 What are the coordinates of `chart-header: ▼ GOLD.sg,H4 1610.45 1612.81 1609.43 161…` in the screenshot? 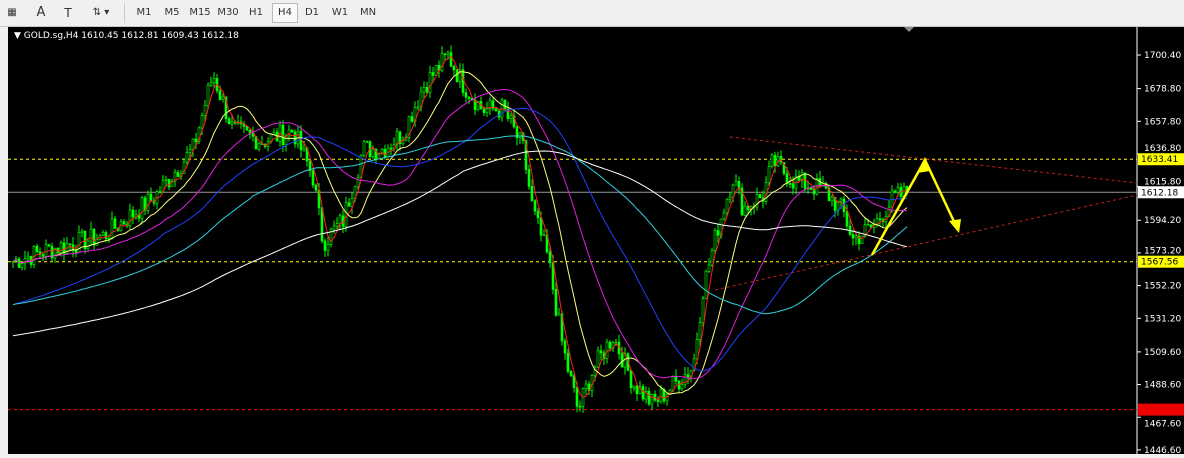 It's located at (126, 36).